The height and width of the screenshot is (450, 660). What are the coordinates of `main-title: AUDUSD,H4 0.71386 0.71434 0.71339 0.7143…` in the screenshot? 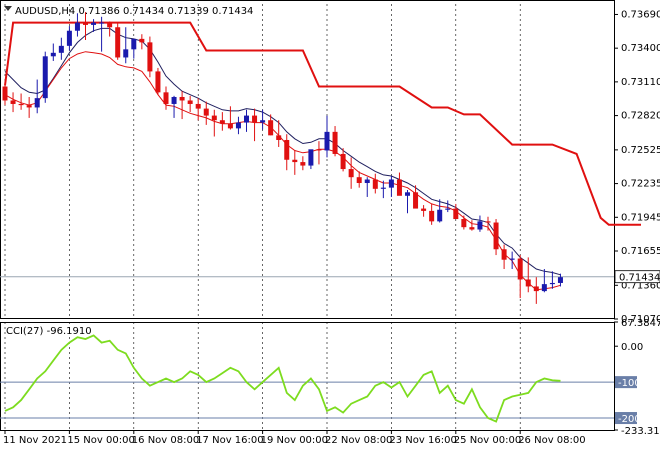 It's located at (134, 11).